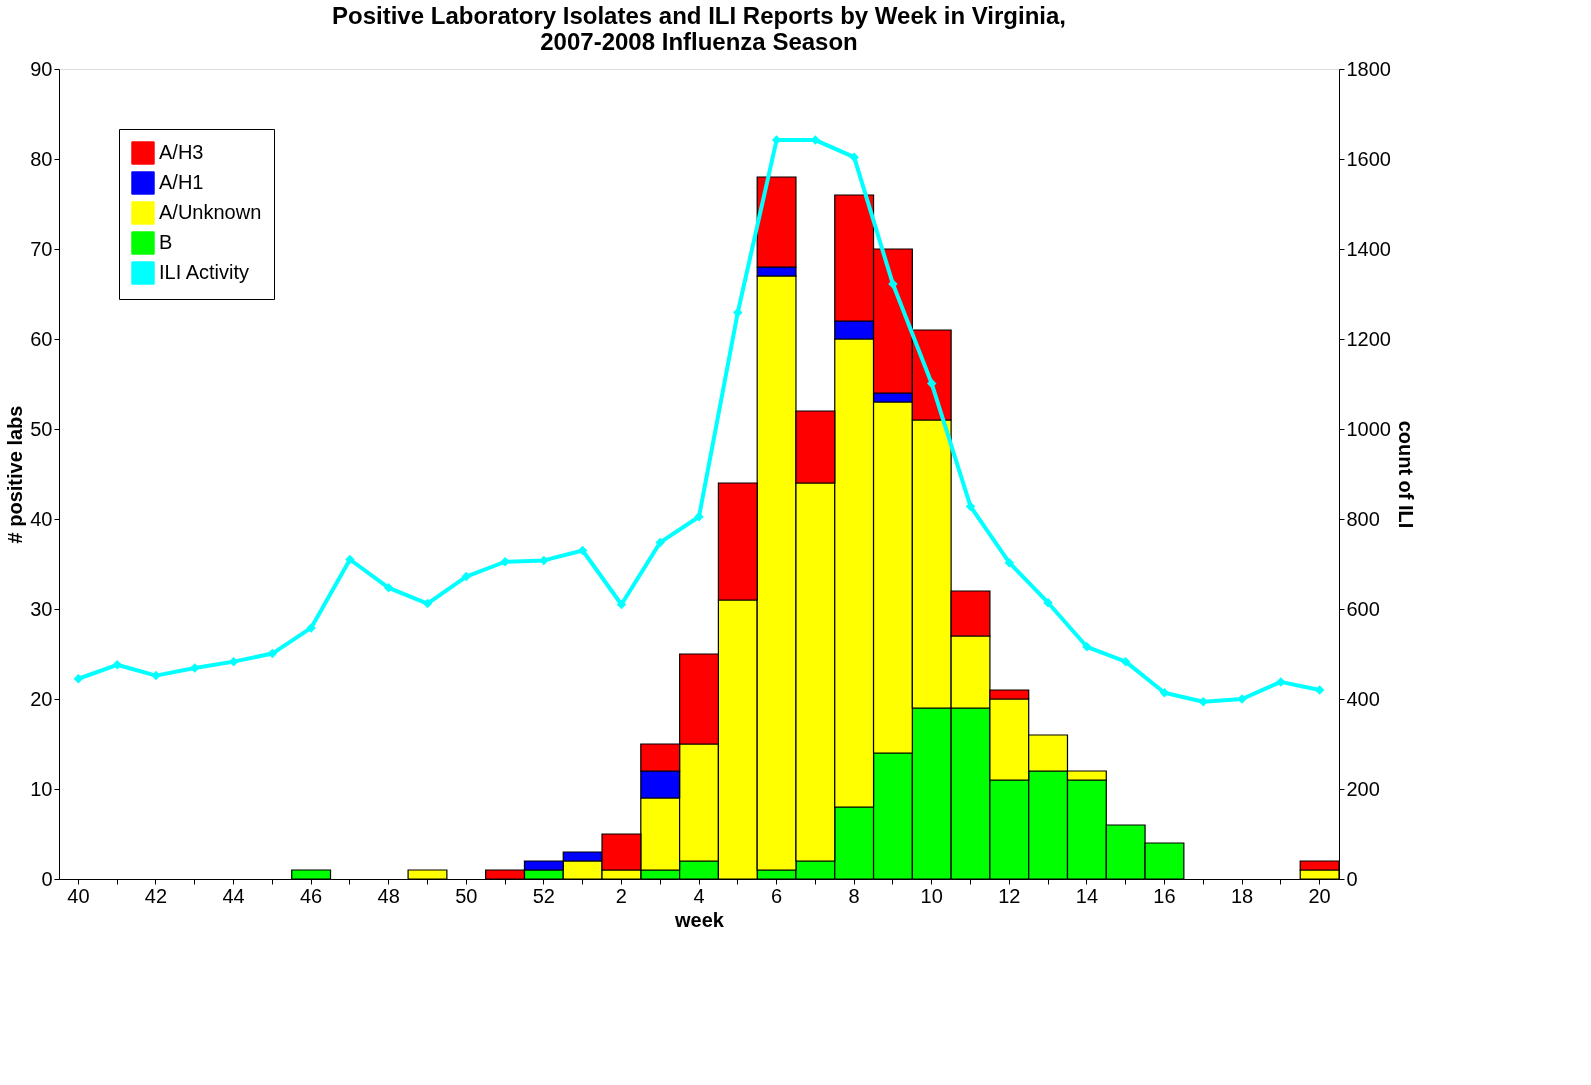  I want to click on y-tick-label: 40, so click(41, 518).